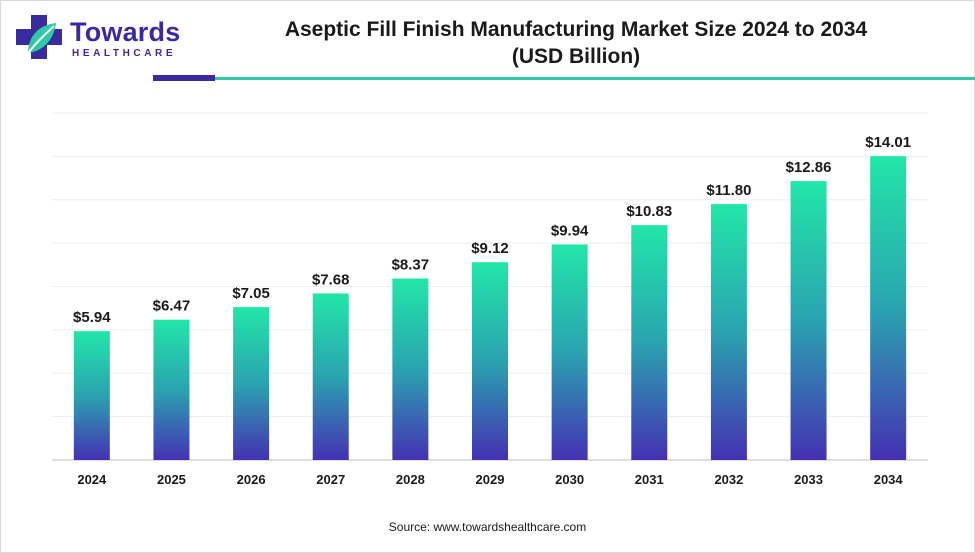  Describe the element at coordinates (595, 78) in the screenshot. I see `header-rule` at that location.